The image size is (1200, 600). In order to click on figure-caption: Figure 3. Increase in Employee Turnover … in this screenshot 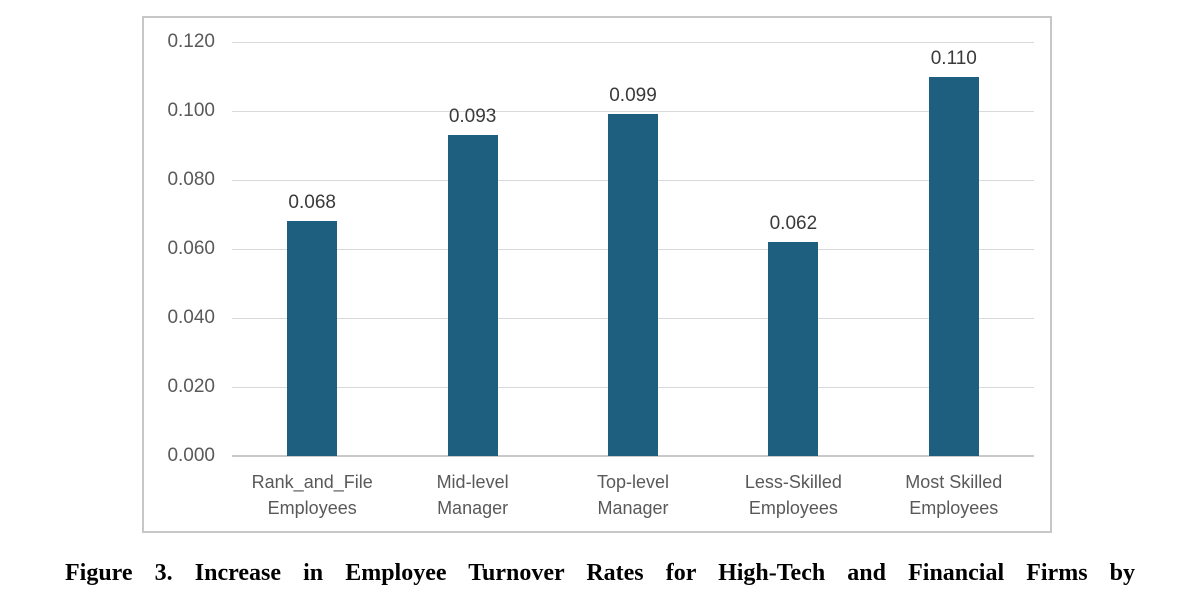, I will do `click(600, 573)`.